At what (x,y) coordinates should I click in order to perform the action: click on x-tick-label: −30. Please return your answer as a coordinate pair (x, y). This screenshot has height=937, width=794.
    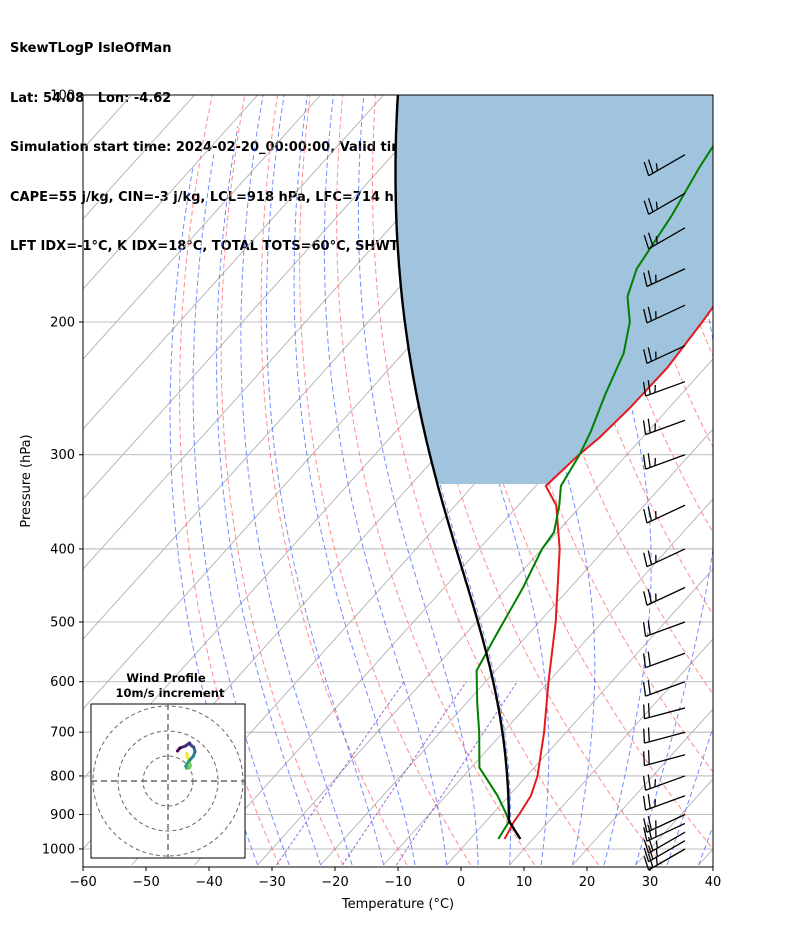
    Looking at the image, I should click on (271, 882).